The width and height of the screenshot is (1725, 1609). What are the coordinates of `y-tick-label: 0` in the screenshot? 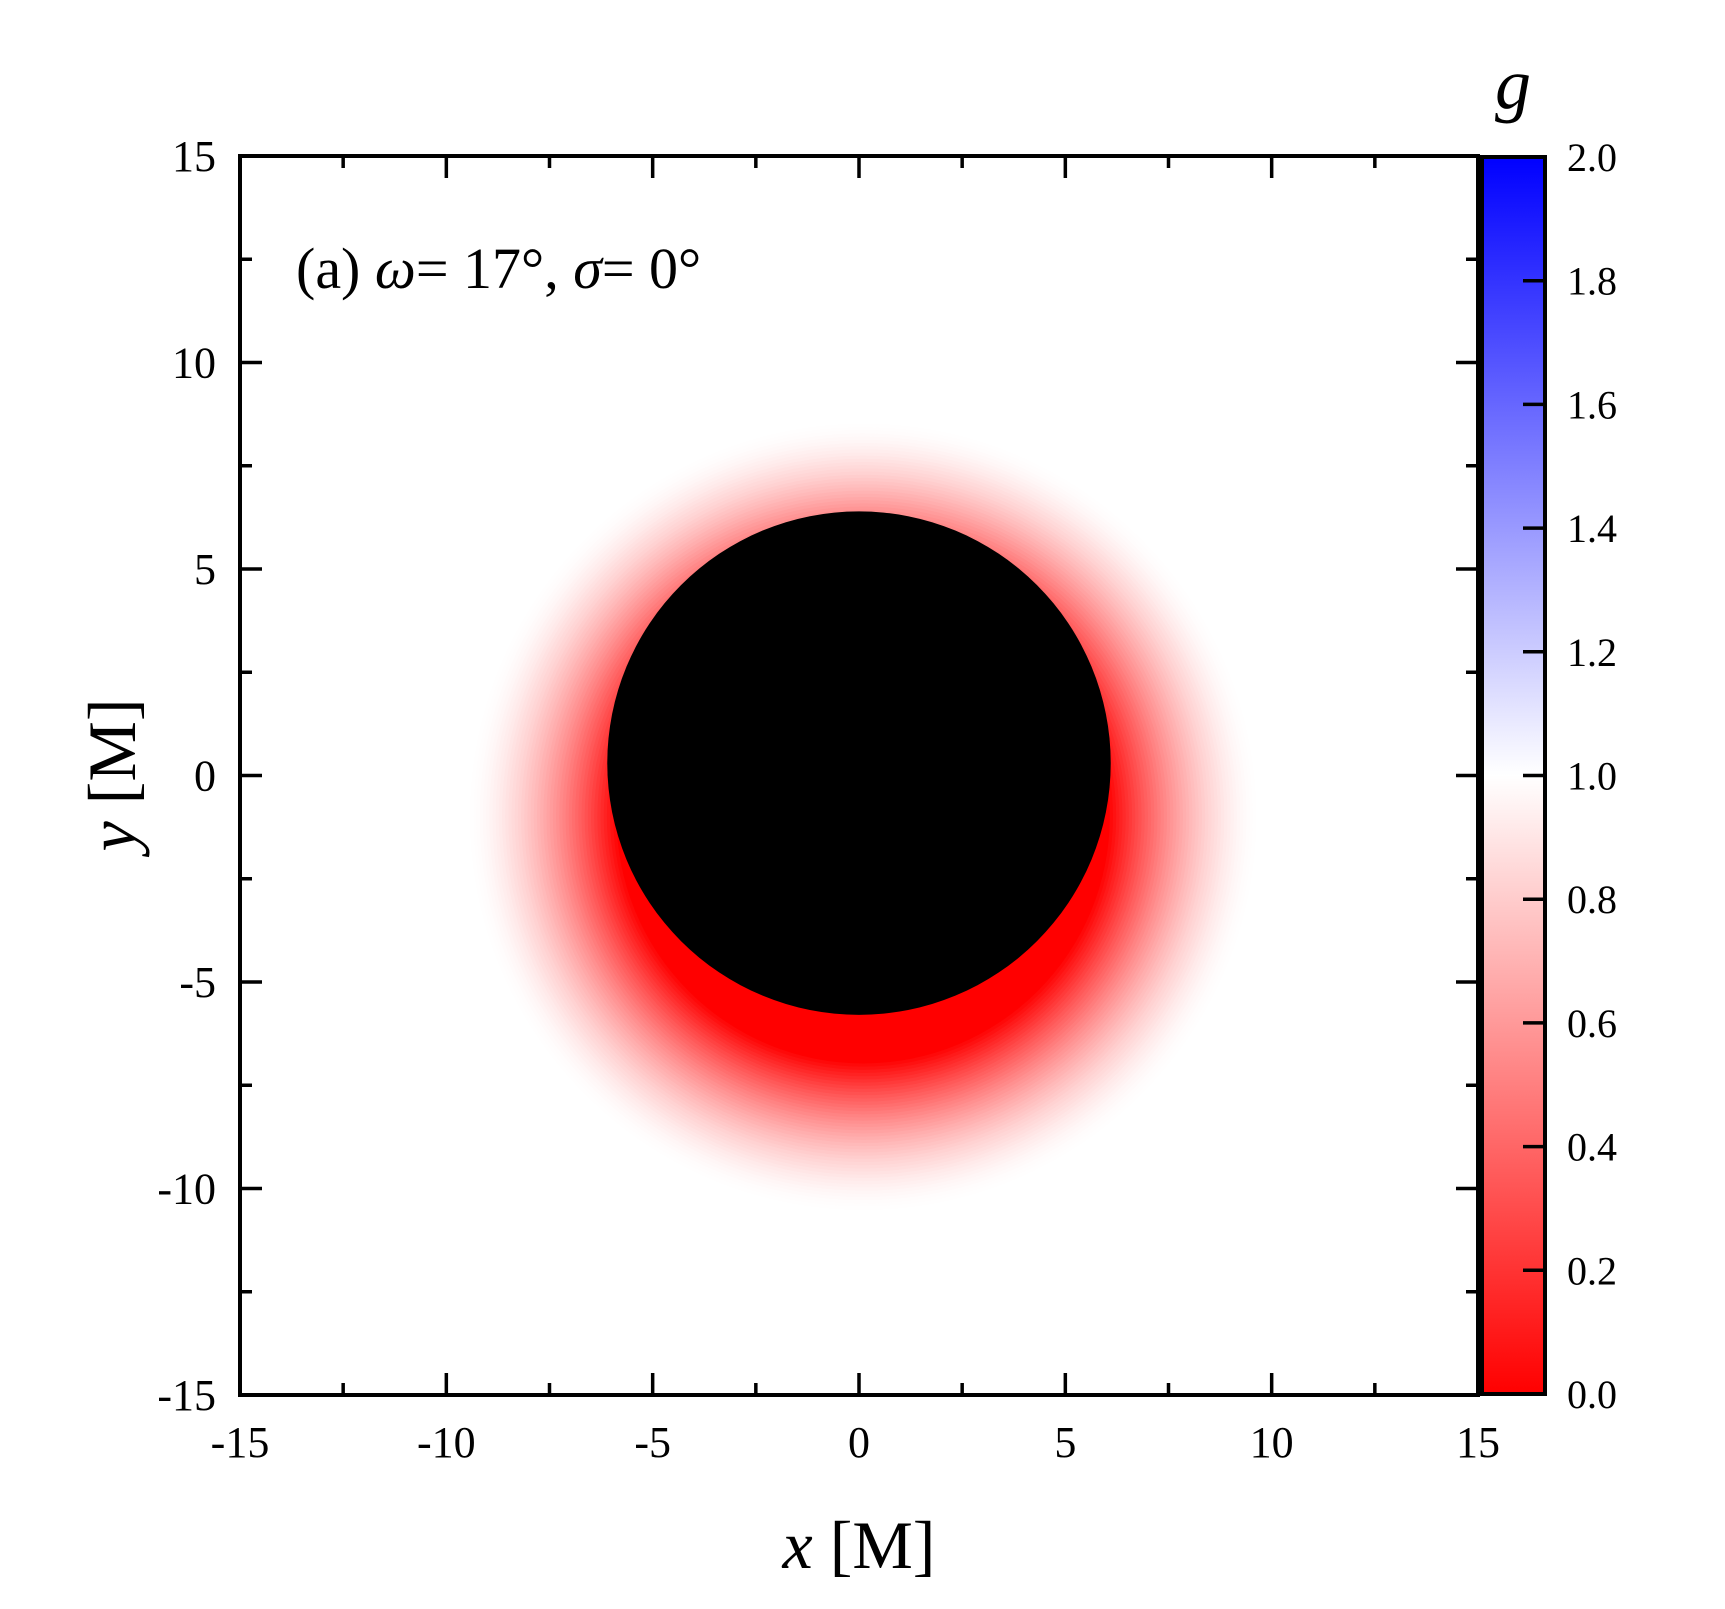 It's located at (205, 776).